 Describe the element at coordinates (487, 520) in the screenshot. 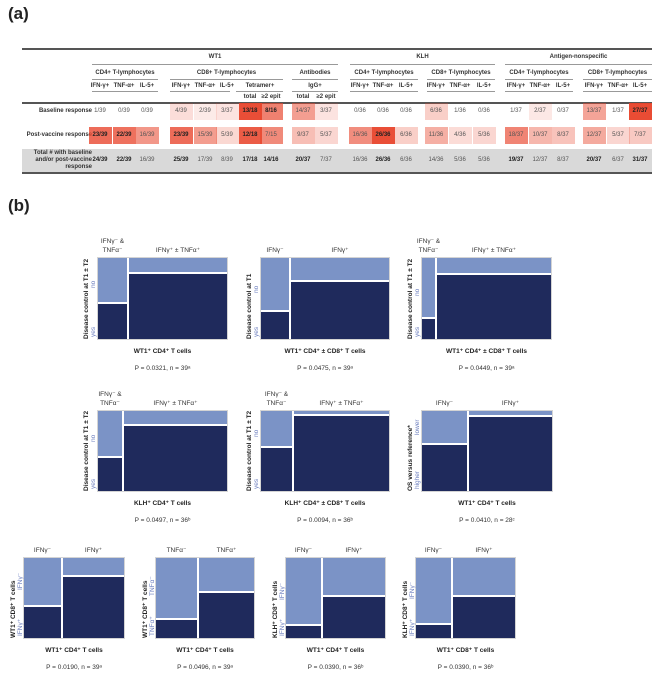

I see `p-value-text: P = 0.0410, n = 28ᶜ` at that location.